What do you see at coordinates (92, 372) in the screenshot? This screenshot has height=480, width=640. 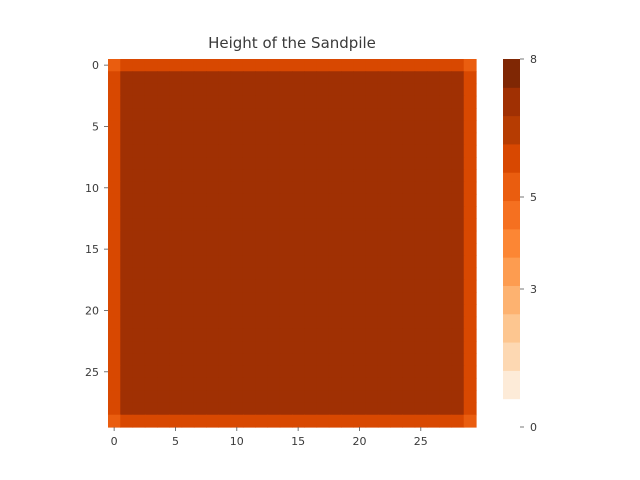 I see `y-tick-label: 25` at bounding box center [92, 372].